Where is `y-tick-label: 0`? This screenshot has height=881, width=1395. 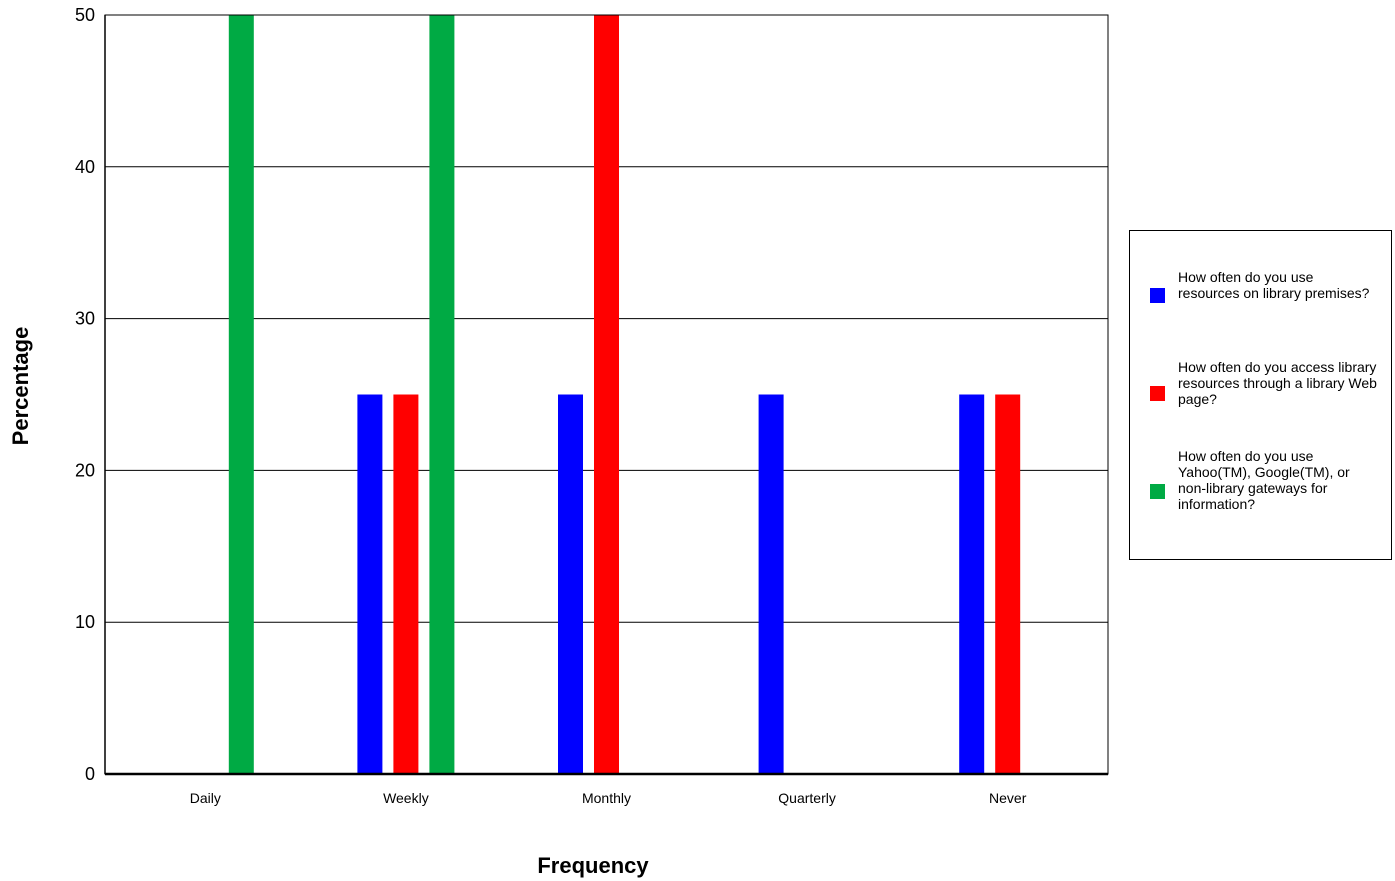
y-tick-label: 0 is located at coordinates (90, 774).